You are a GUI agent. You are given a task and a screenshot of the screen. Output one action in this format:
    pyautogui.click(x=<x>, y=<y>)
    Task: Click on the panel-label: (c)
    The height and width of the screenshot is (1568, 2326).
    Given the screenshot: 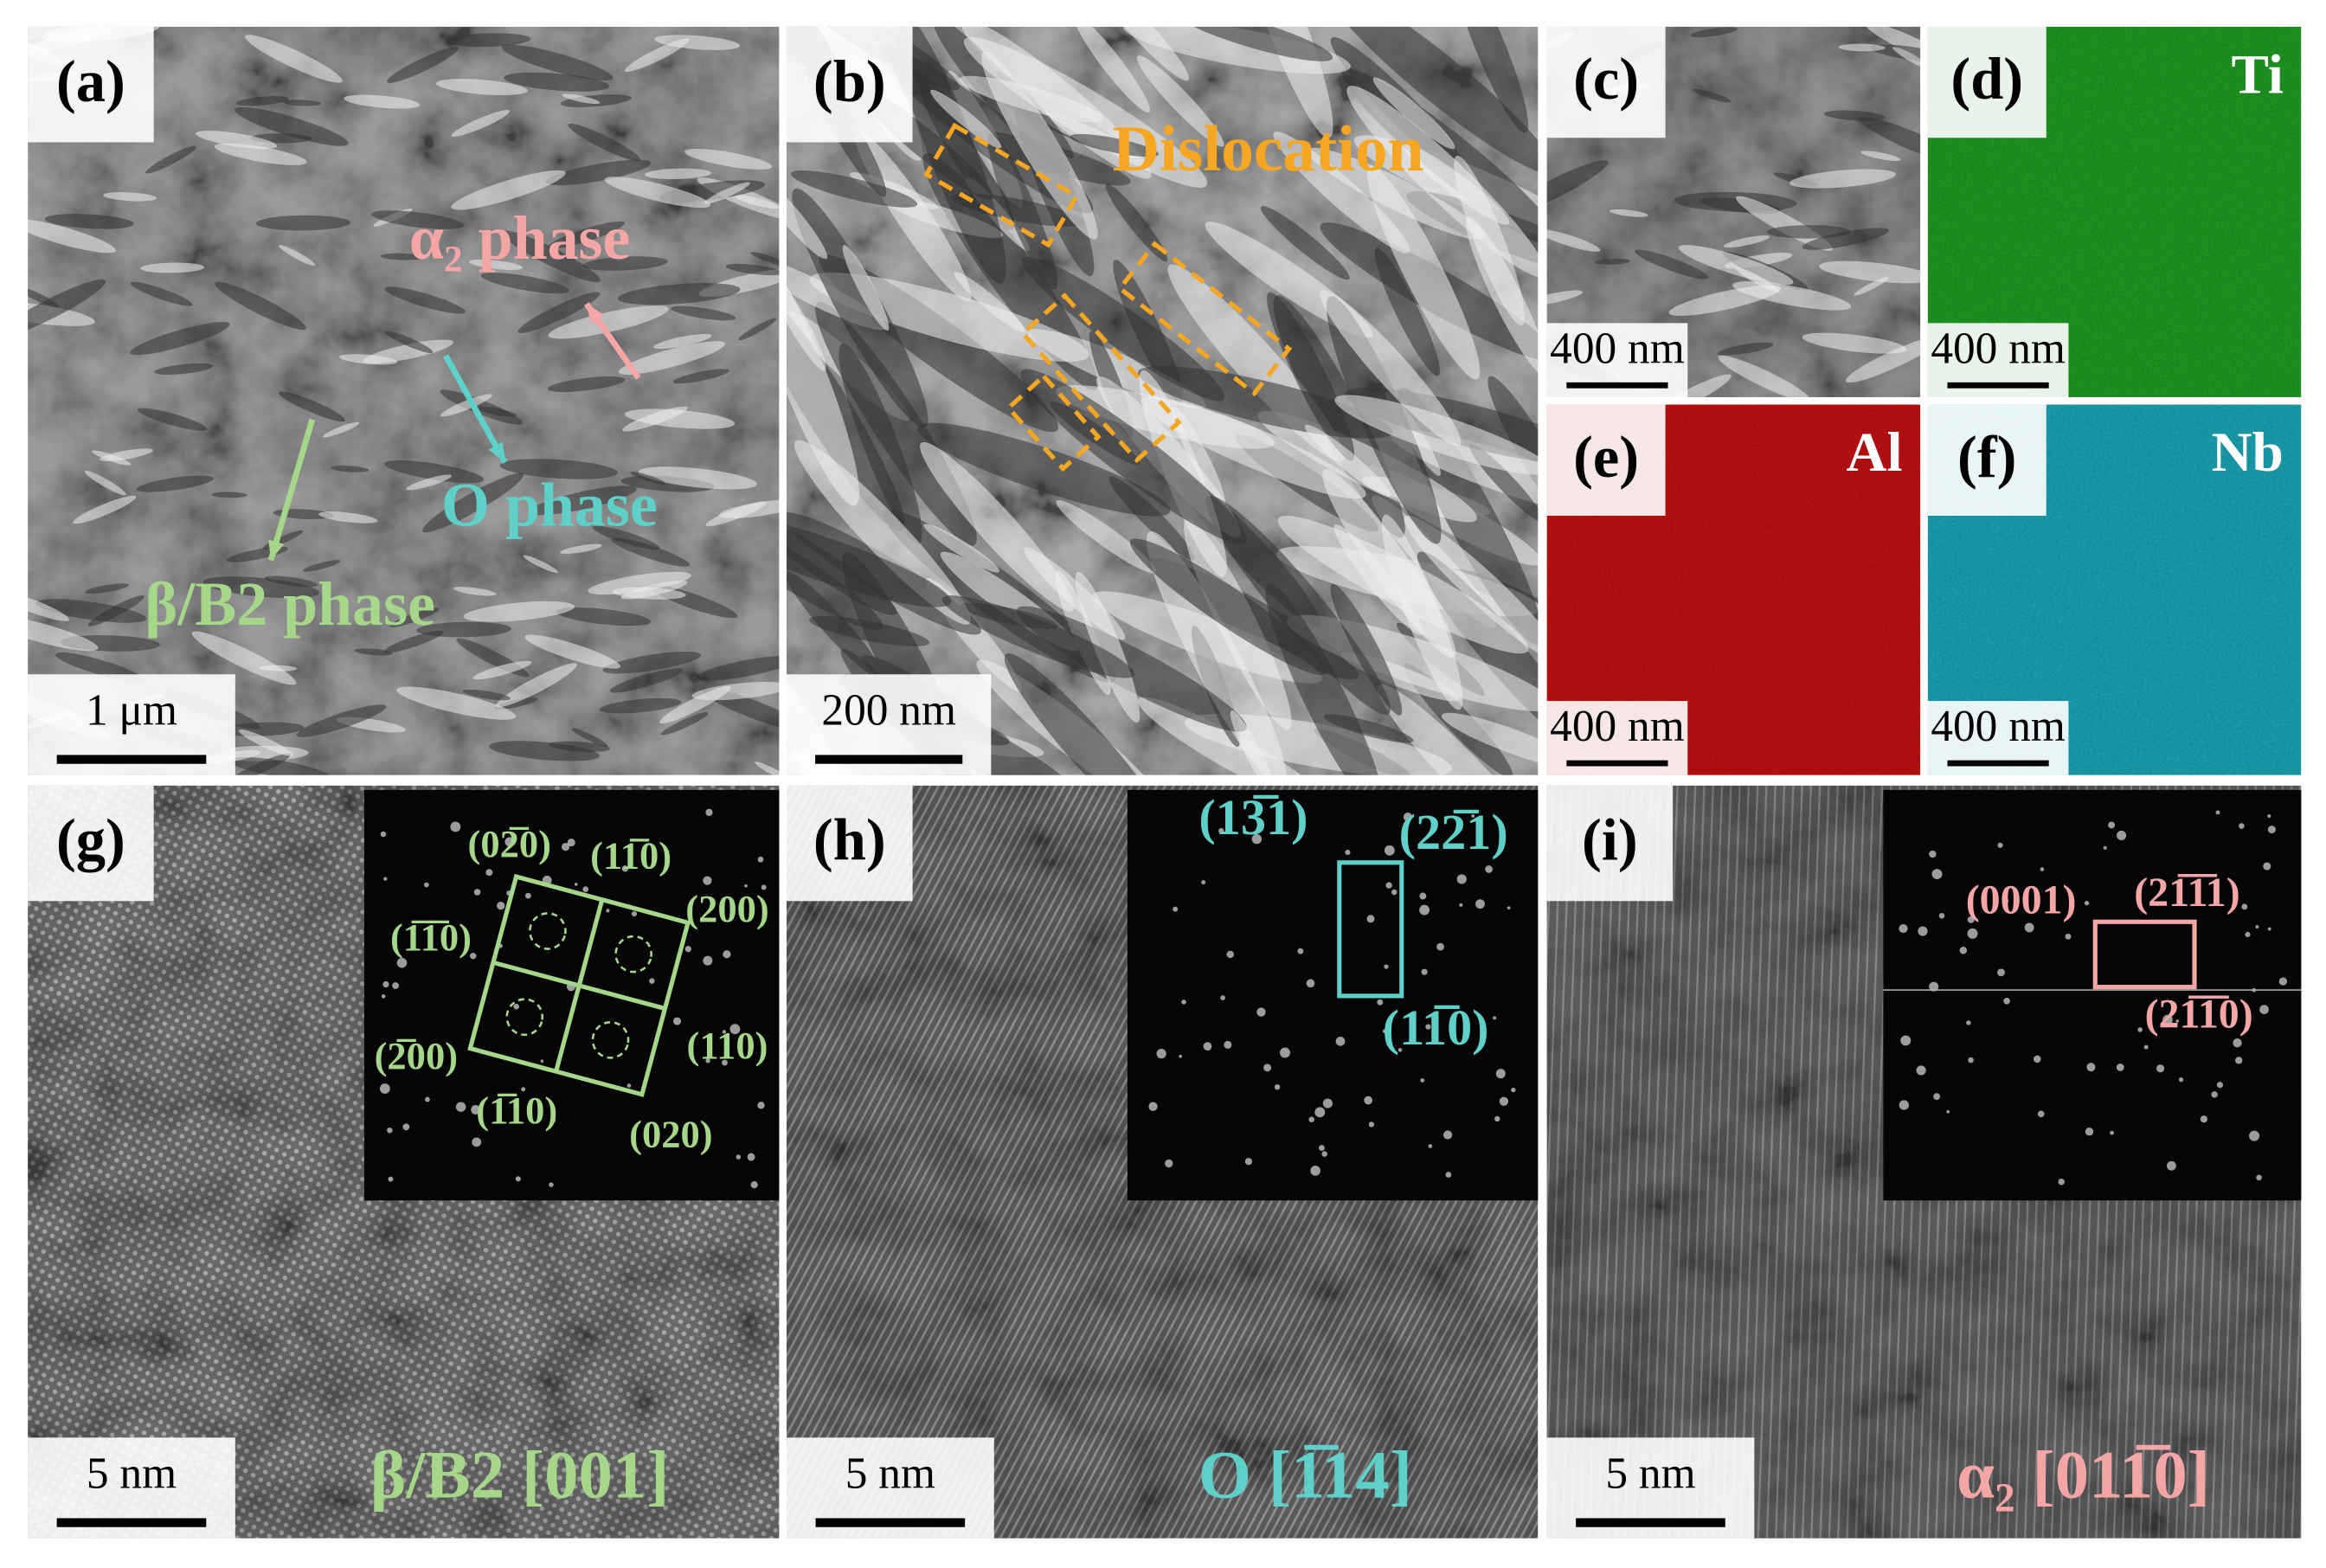 What is the action you would take?
    pyautogui.click(x=1606, y=79)
    